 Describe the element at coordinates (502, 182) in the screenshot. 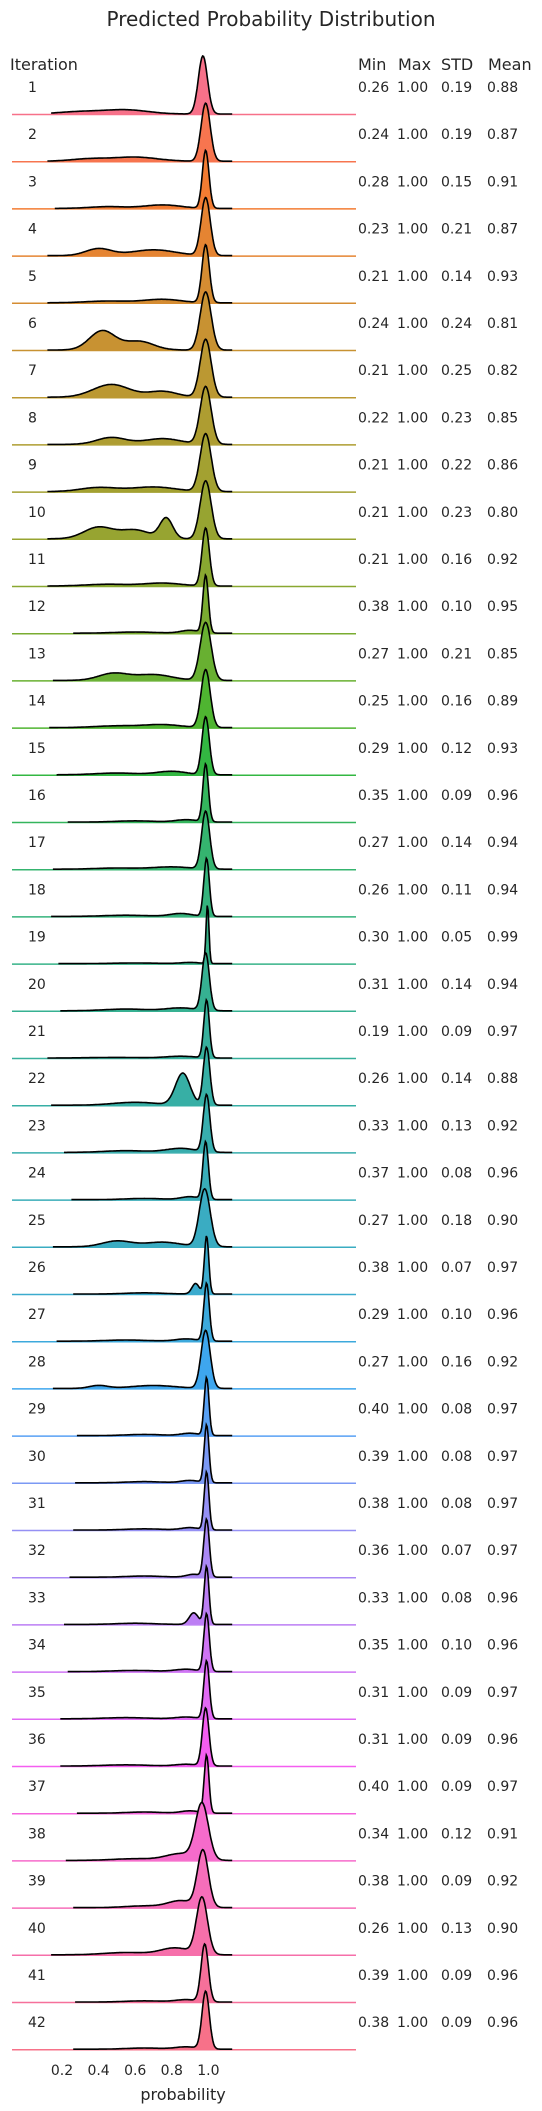

I see `stat-mean: 0.91` at that location.